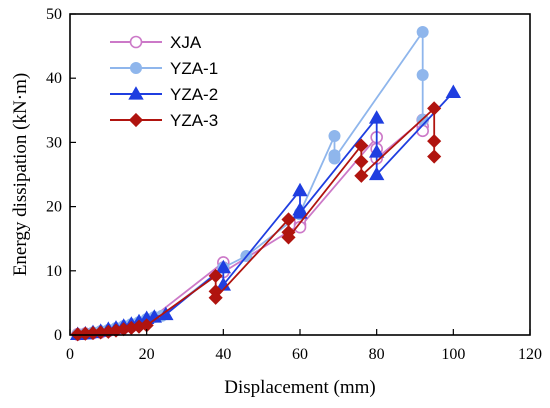  Describe the element at coordinates (164, 68) in the screenshot. I see `legend-item-yza-1: YZA-1` at that location.